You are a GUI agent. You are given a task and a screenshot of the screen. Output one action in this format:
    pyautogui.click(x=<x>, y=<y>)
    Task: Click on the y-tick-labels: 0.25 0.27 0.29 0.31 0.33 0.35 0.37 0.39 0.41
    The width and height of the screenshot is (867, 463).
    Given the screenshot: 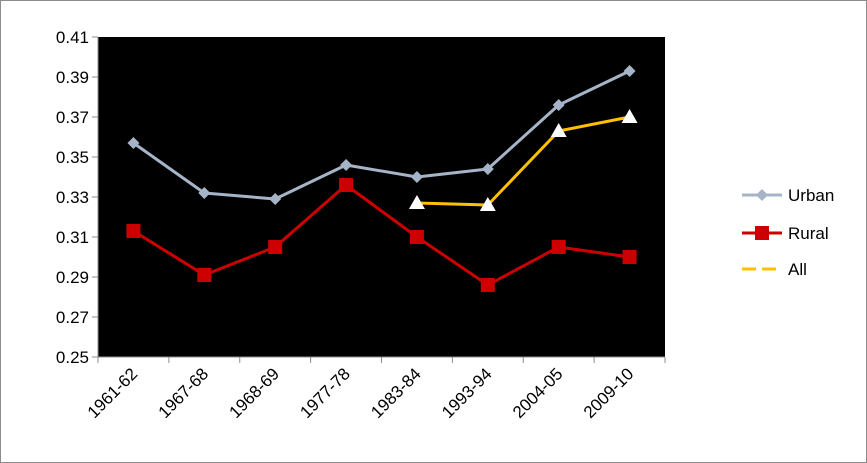 What is the action you would take?
    pyautogui.click(x=72, y=197)
    